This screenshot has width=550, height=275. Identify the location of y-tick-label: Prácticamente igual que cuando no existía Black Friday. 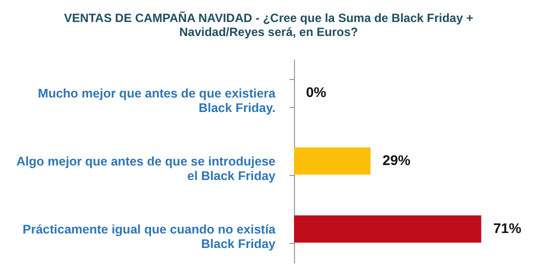
(149, 236).